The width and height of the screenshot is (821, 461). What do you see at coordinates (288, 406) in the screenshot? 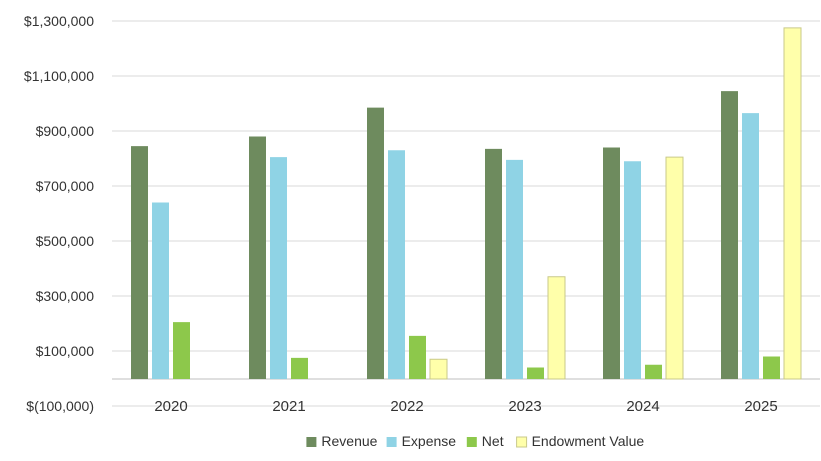
I see `x-tick-label: 2021` at bounding box center [288, 406].